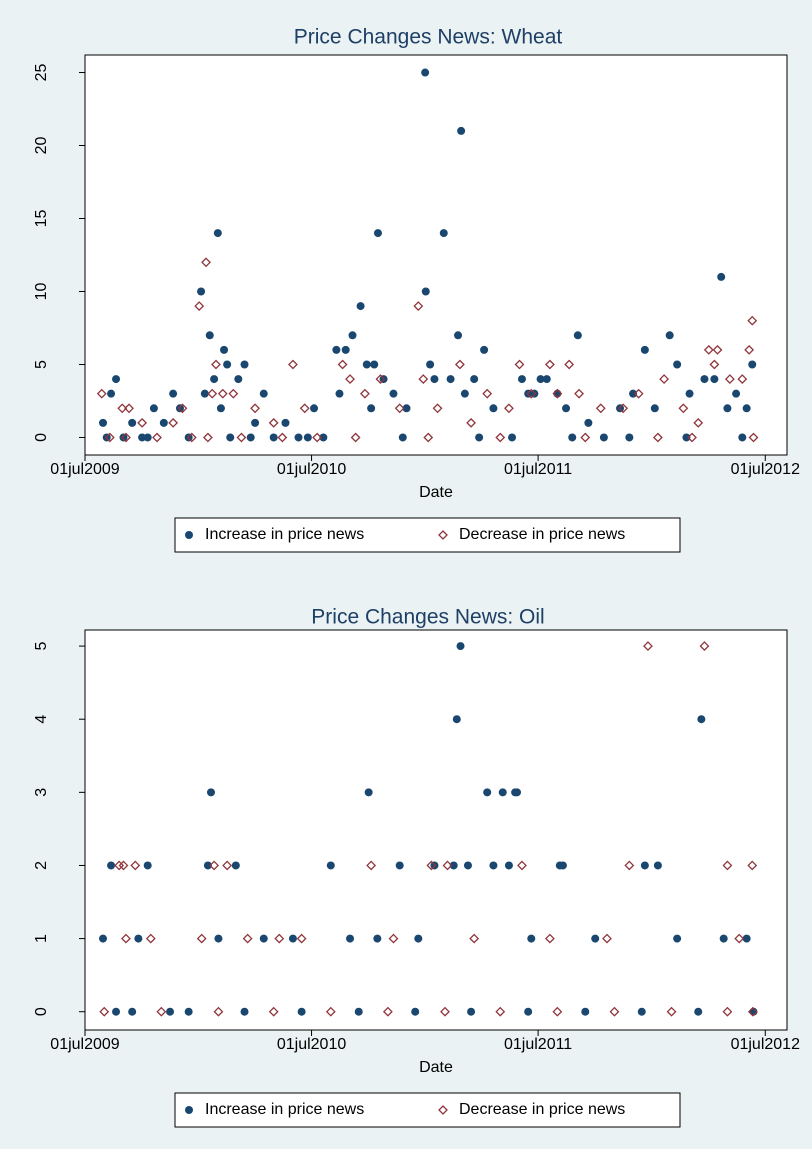  Describe the element at coordinates (41, 146) in the screenshot. I see `y-tick-label: 20` at that location.